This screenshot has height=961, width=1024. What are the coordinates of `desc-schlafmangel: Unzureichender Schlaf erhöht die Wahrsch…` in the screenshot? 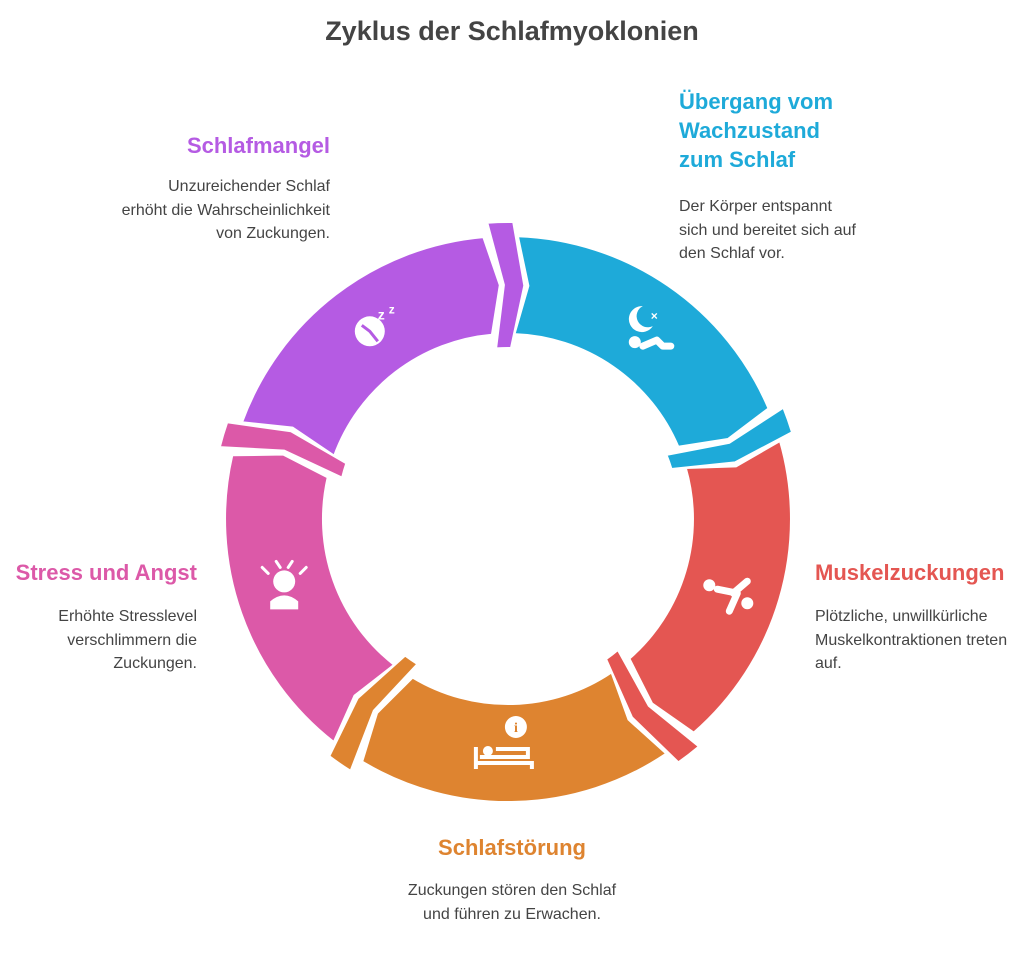 It's located at (225, 210).